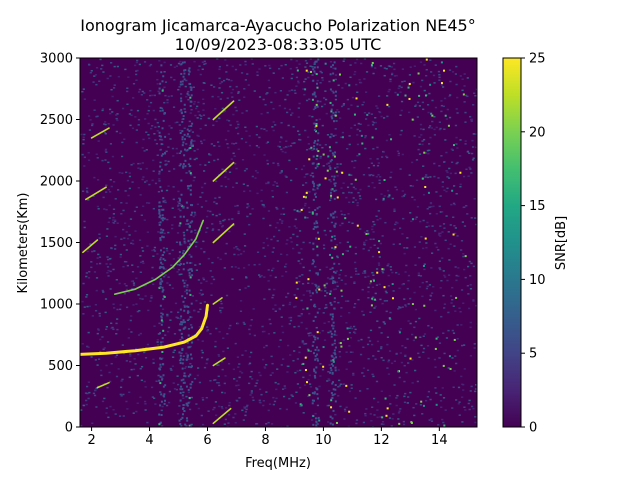 The height and width of the screenshot is (480, 640). What do you see at coordinates (91, 440) in the screenshot?
I see `x-tick-label: 2` at bounding box center [91, 440].